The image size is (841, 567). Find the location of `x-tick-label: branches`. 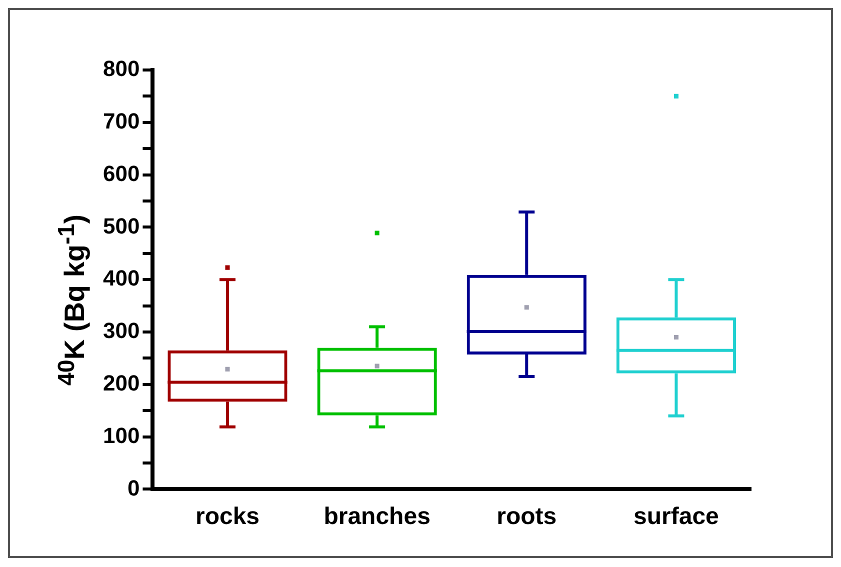

x-tick-label: branches is located at coordinates (377, 516).